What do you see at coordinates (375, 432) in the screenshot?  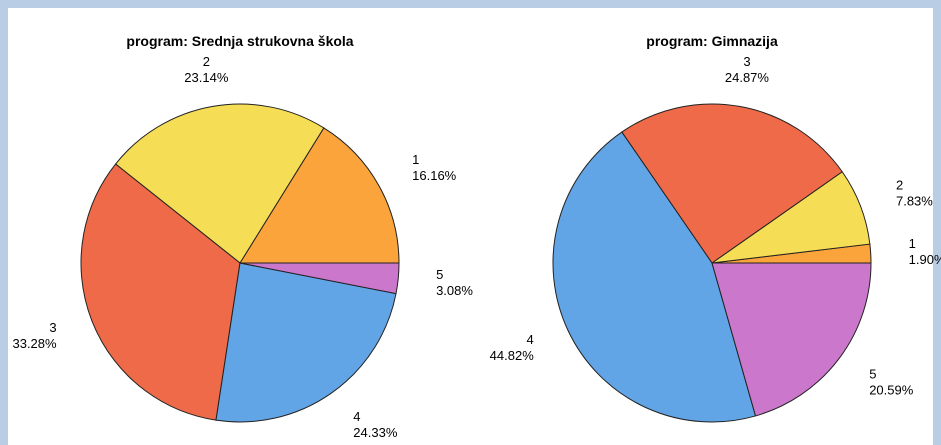 I see `slice-label: 24.33%` at bounding box center [375, 432].